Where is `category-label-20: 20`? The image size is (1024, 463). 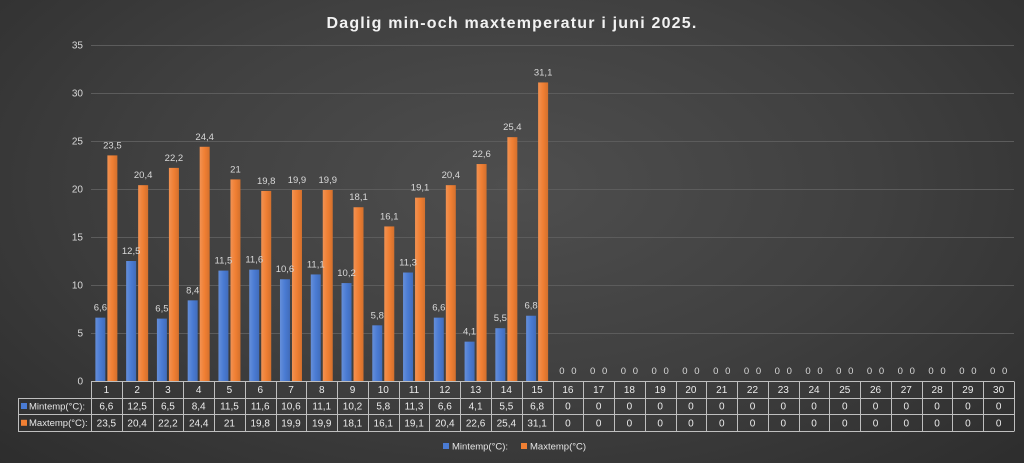 category-label-20: 20 is located at coordinates (691, 390).